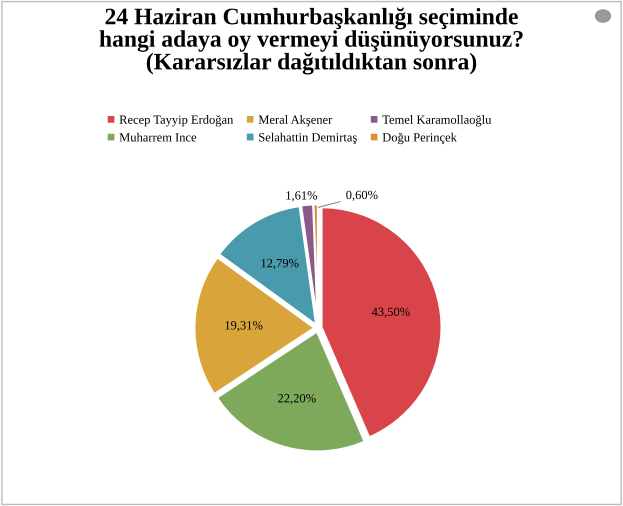  Describe the element at coordinates (297, 399) in the screenshot. I see `data-label: 22,20%` at that location.